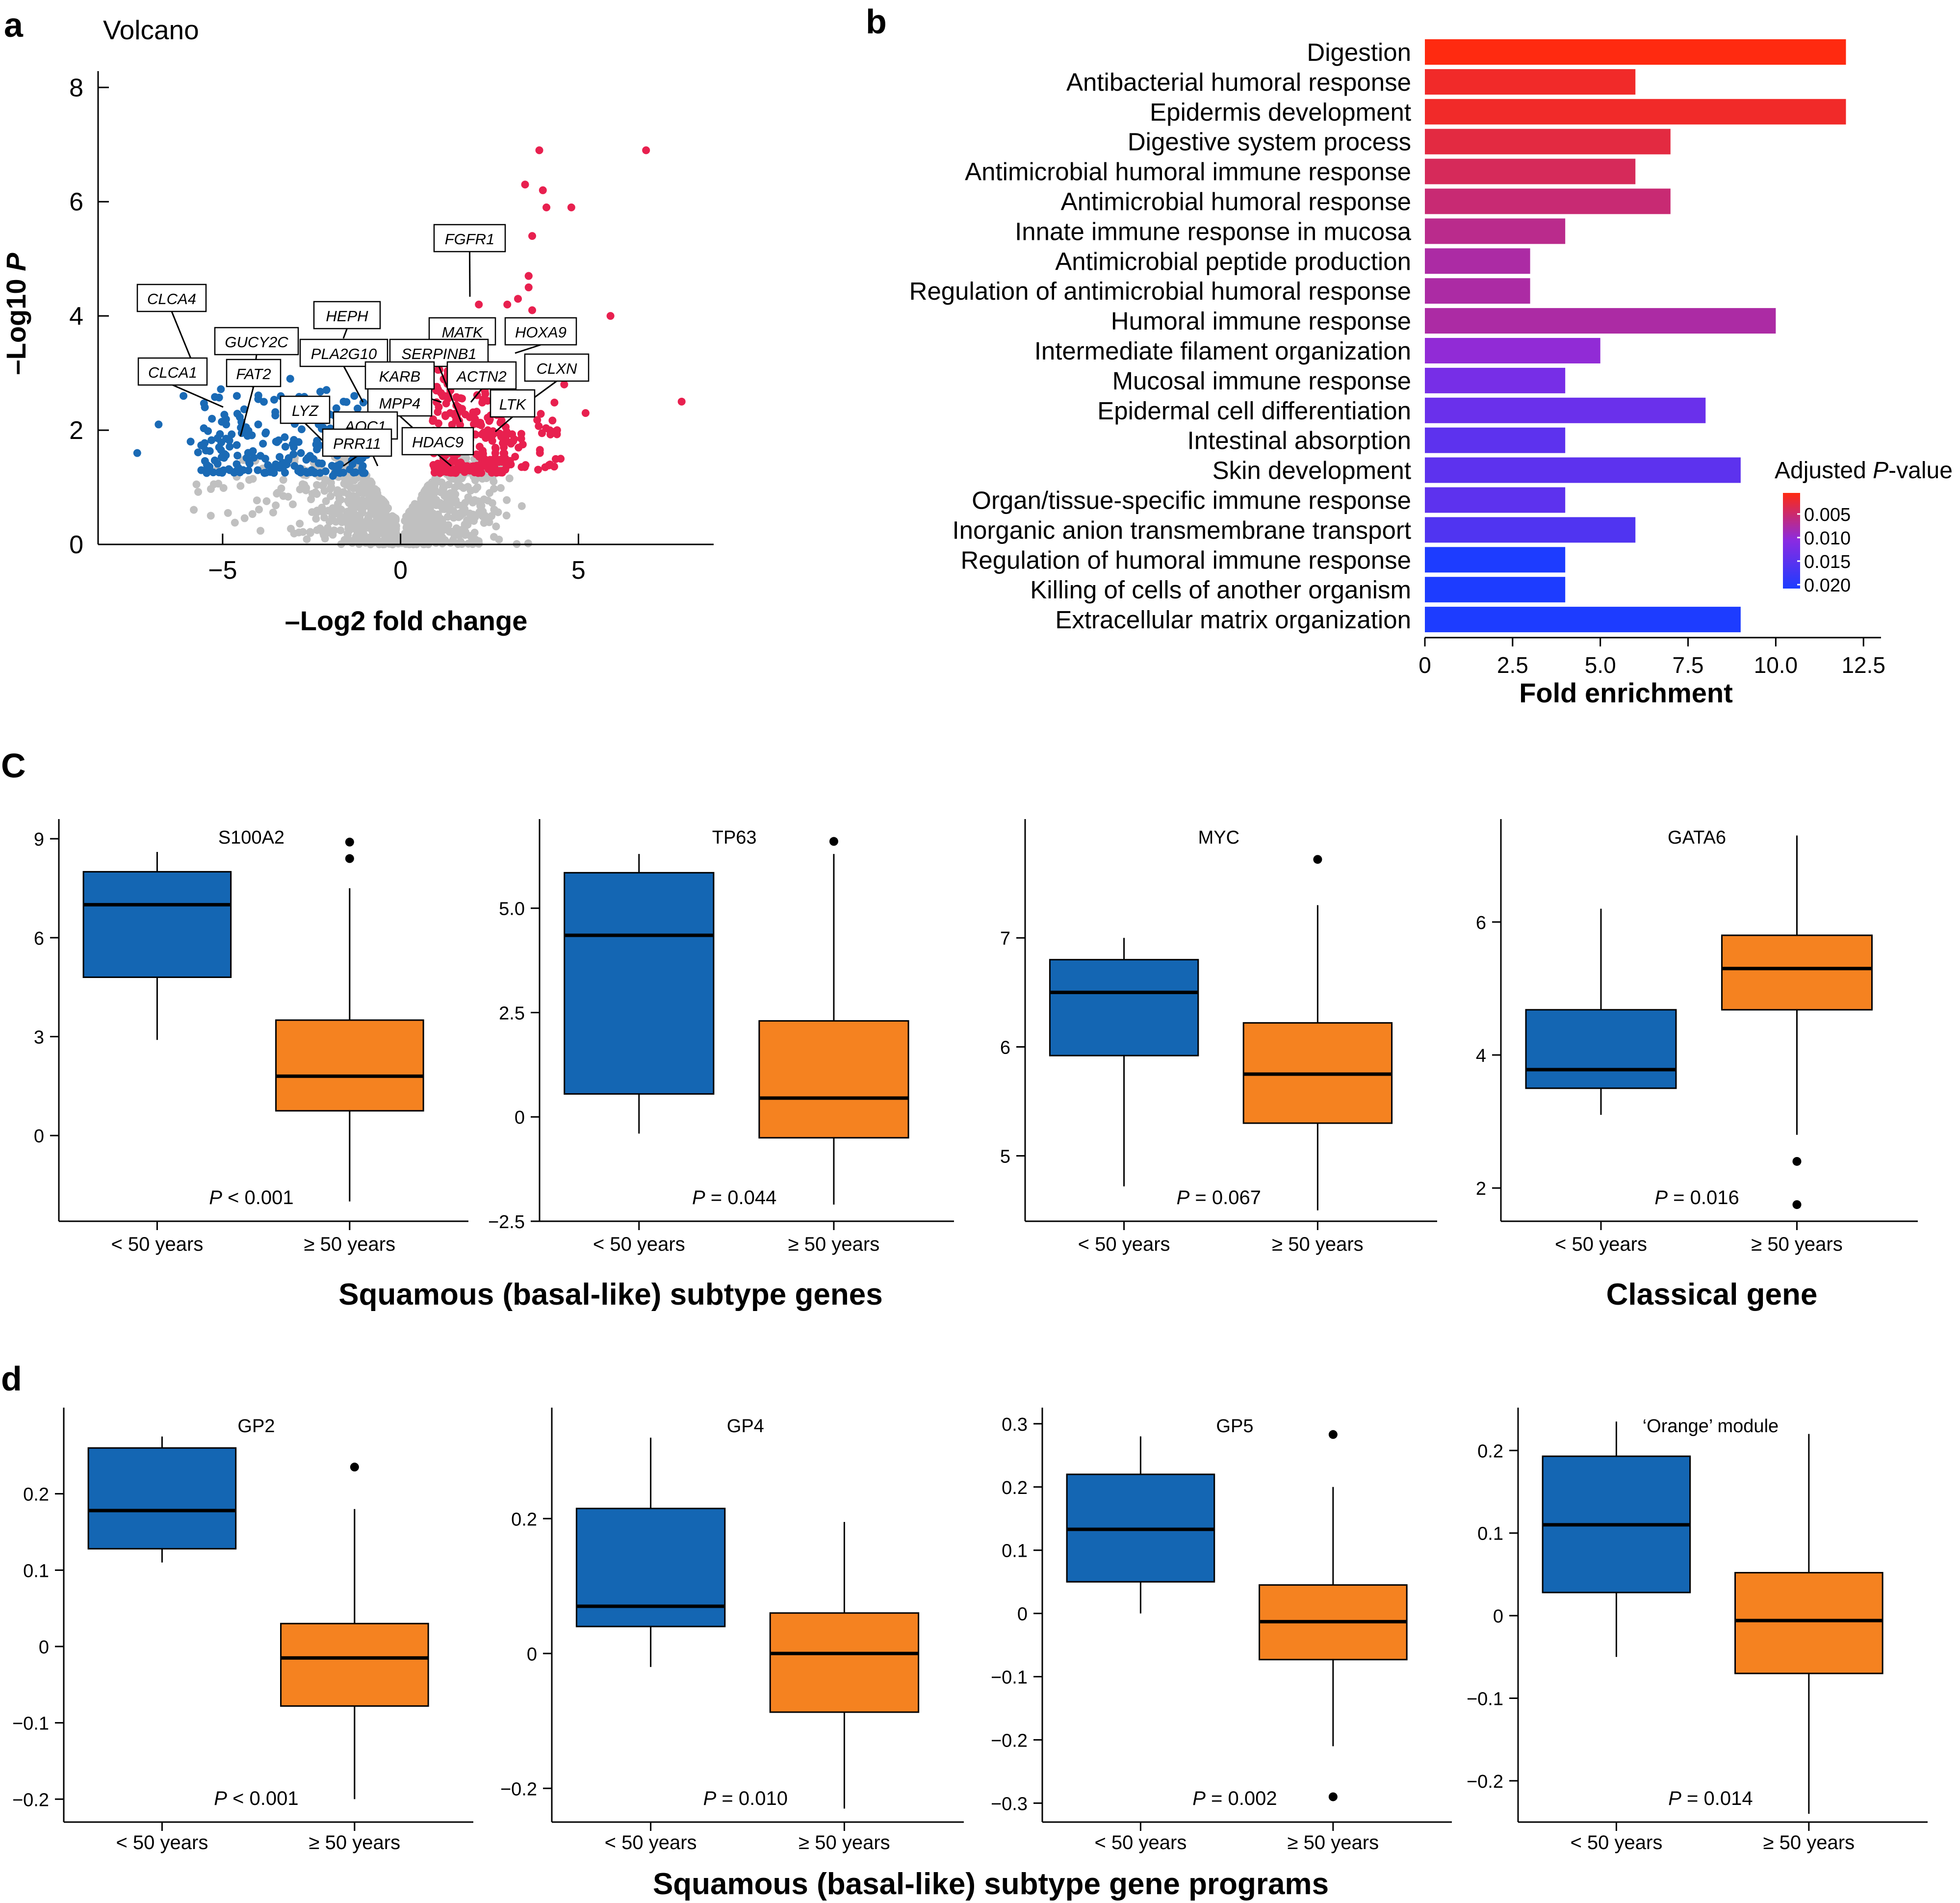  What do you see at coordinates (1220, 590) in the screenshot?
I see `category-label: Killing of cells of another organism` at bounding box center [1220, 590].